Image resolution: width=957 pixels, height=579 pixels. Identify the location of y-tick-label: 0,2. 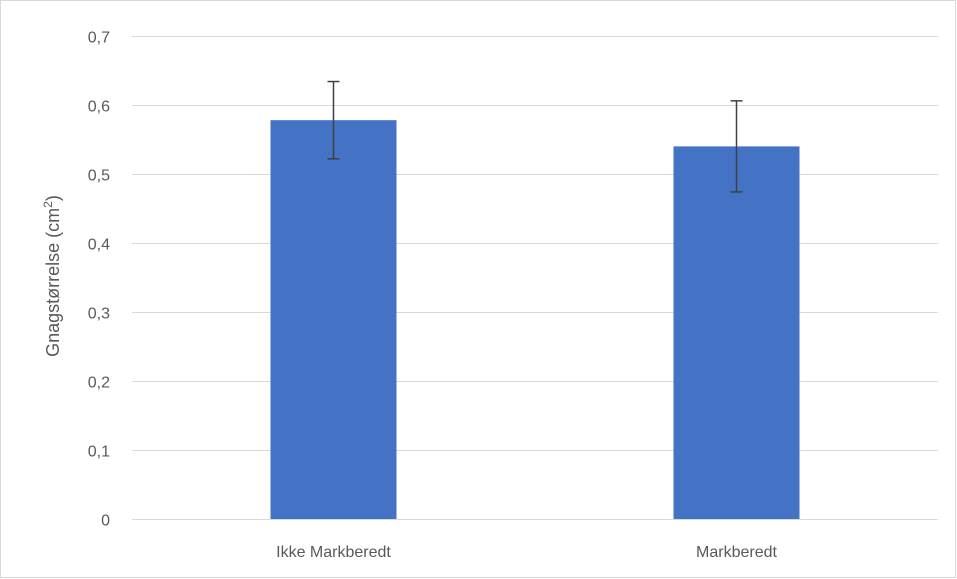
(99, 383).